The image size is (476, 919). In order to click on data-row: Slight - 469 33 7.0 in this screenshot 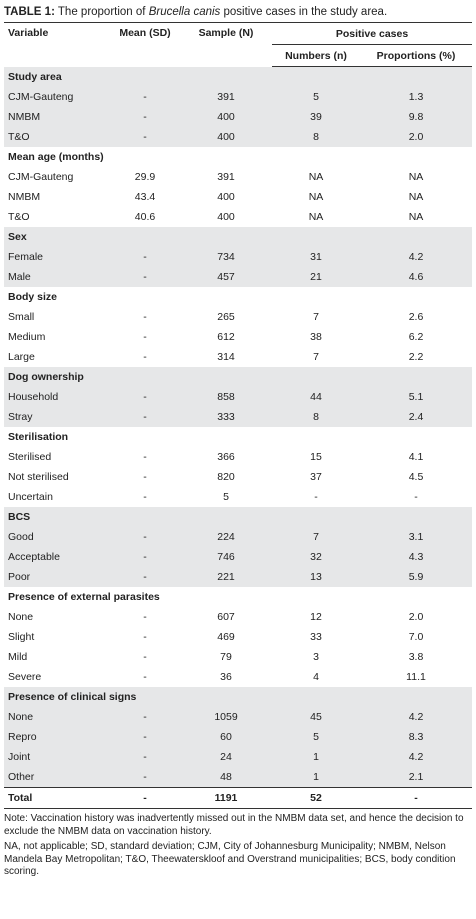, I will do `click(238, 637)`.